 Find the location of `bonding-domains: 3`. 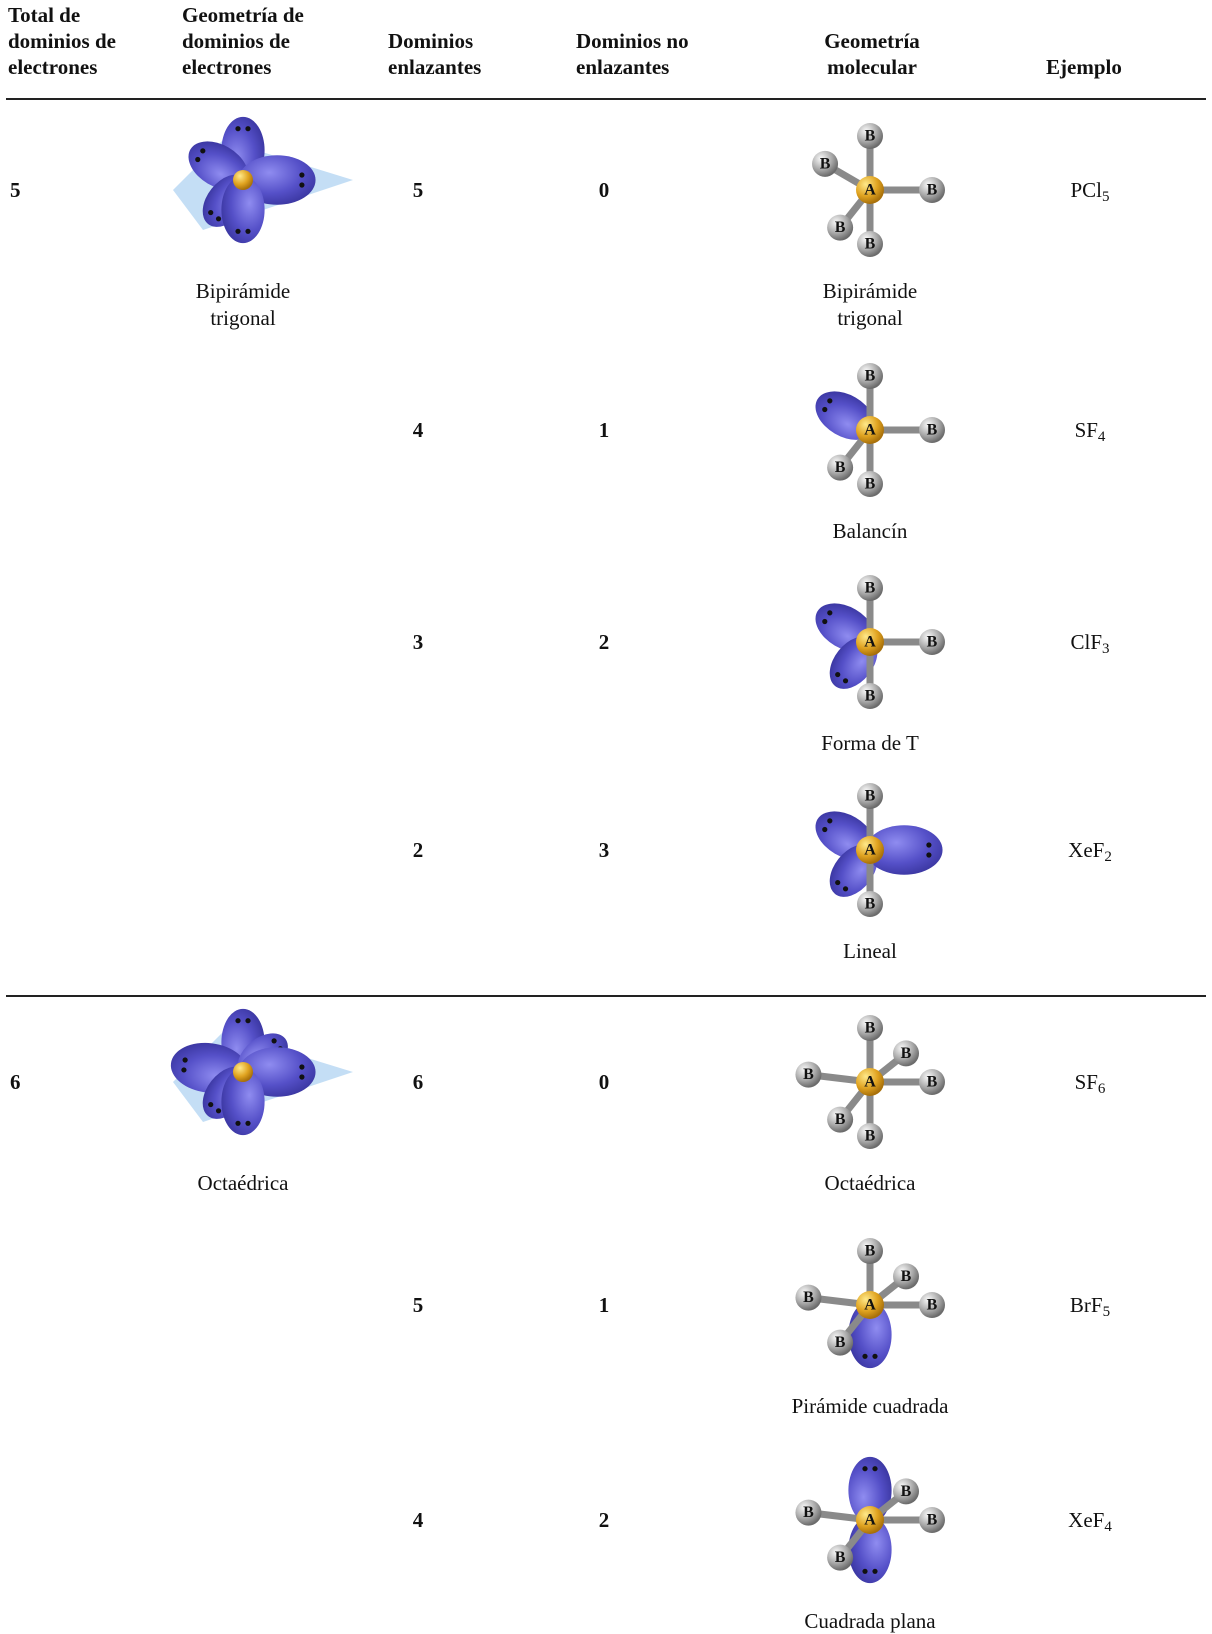

bonding-domains: 3 is located at coordinates (418, 642).